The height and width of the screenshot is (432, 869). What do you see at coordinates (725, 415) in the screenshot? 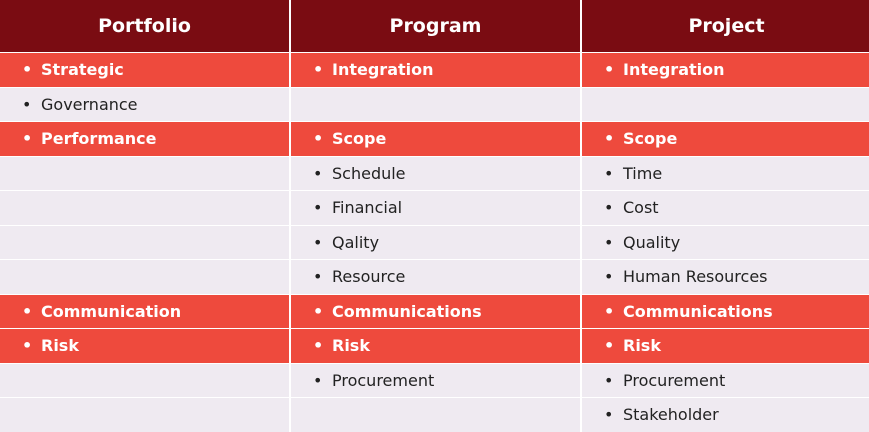
I see `table-cell: • Stakeholder` at bounding box center [725, 415].